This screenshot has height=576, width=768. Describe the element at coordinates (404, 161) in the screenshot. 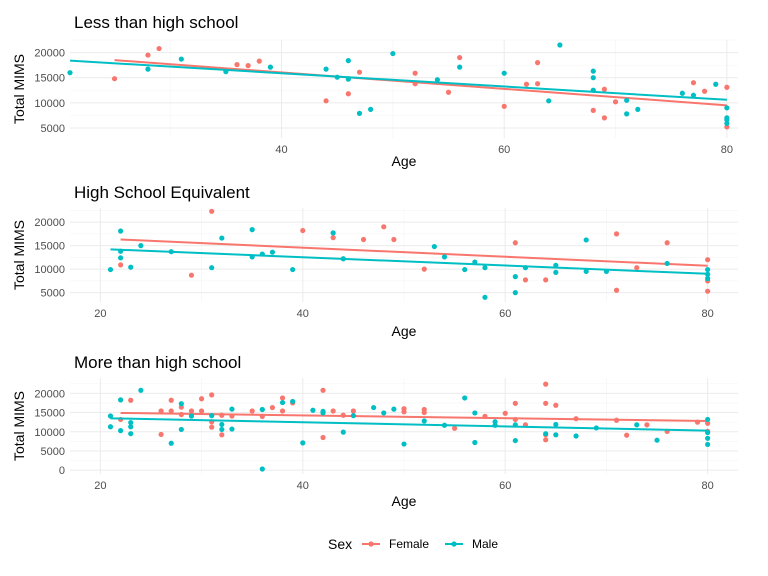

I see `x-axis-label: Age` at that location.